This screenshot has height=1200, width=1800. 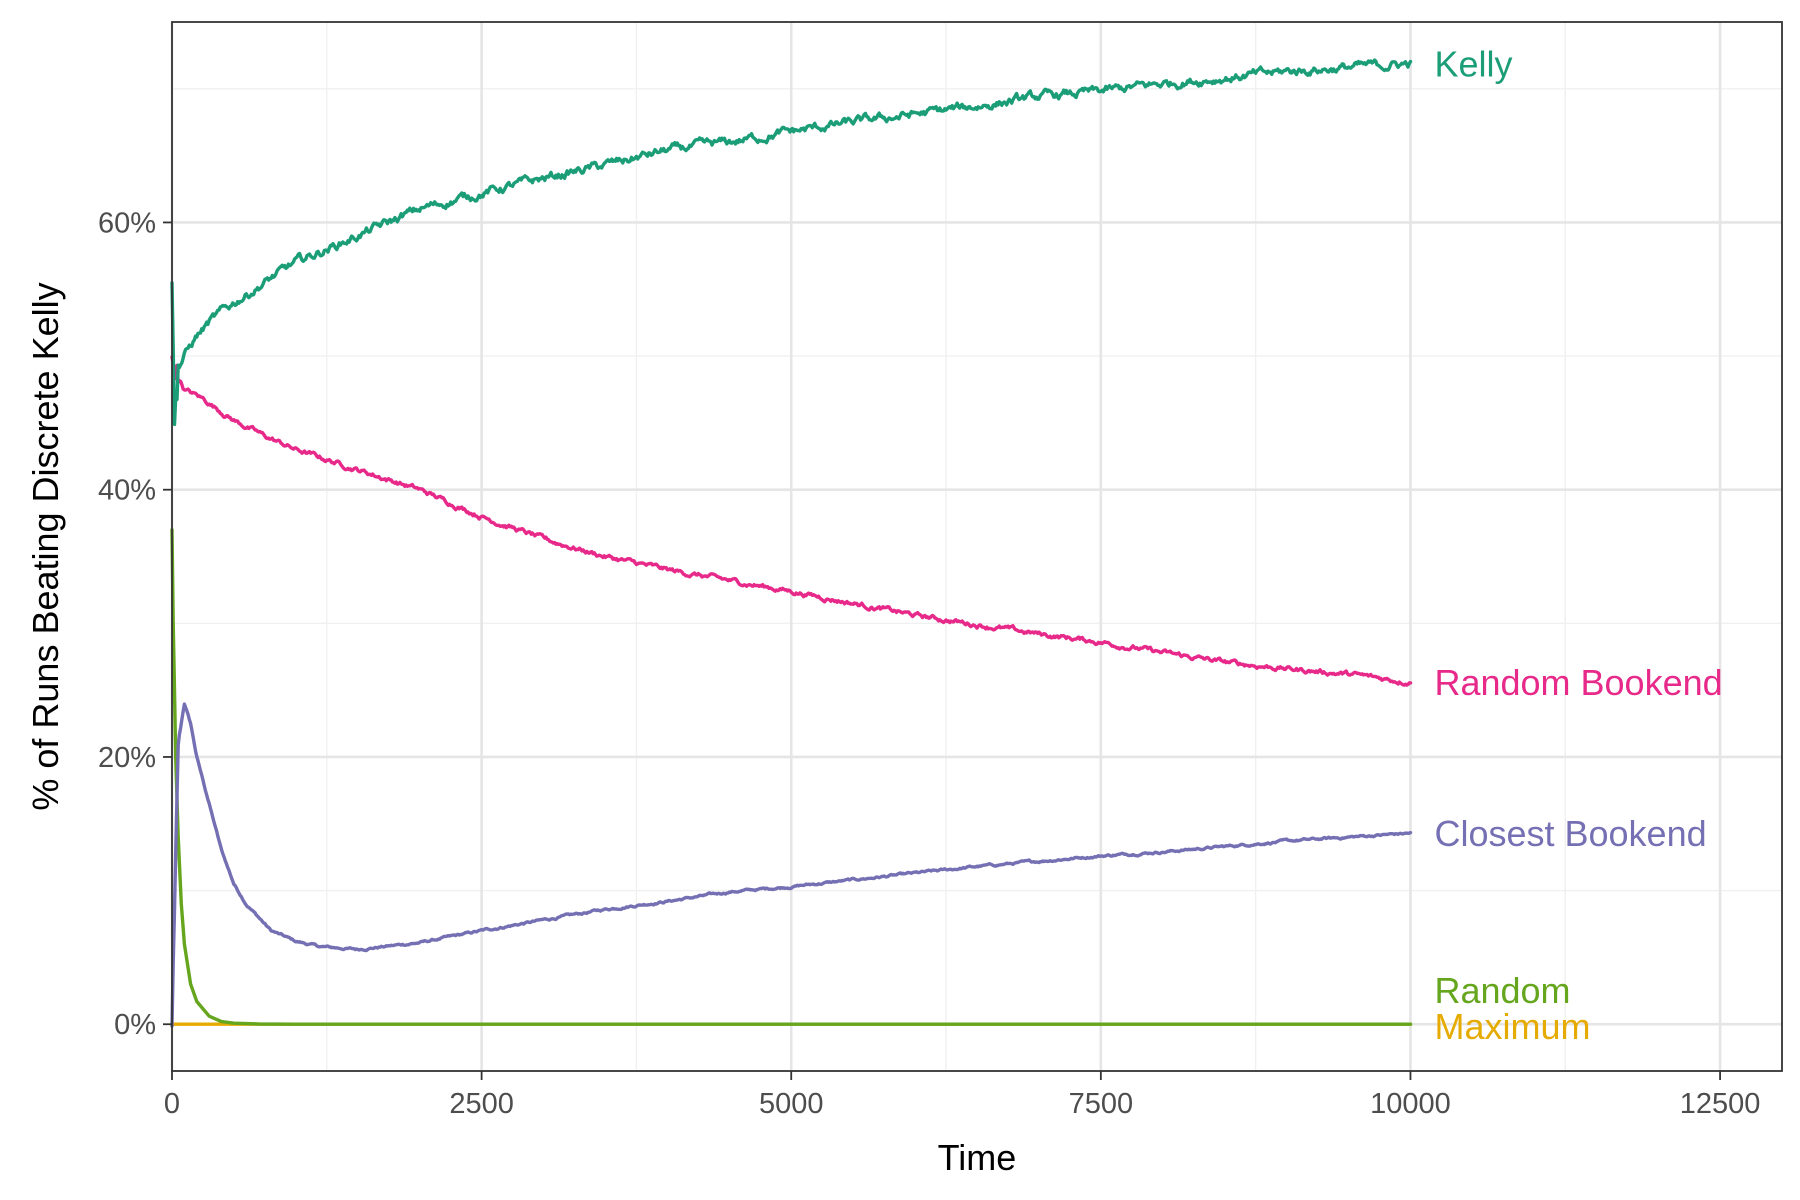 What do you see at coordinates (135, 624) in the screenshot?
I see `y-axis: 0% 20% 40% 60%` at bounding box center [135, 624].